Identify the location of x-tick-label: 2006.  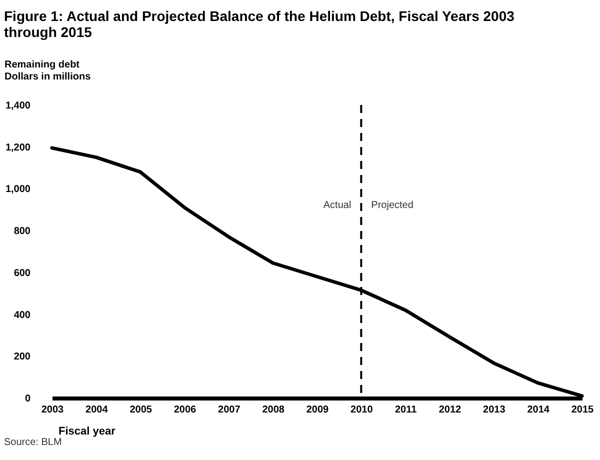
(185, 410).